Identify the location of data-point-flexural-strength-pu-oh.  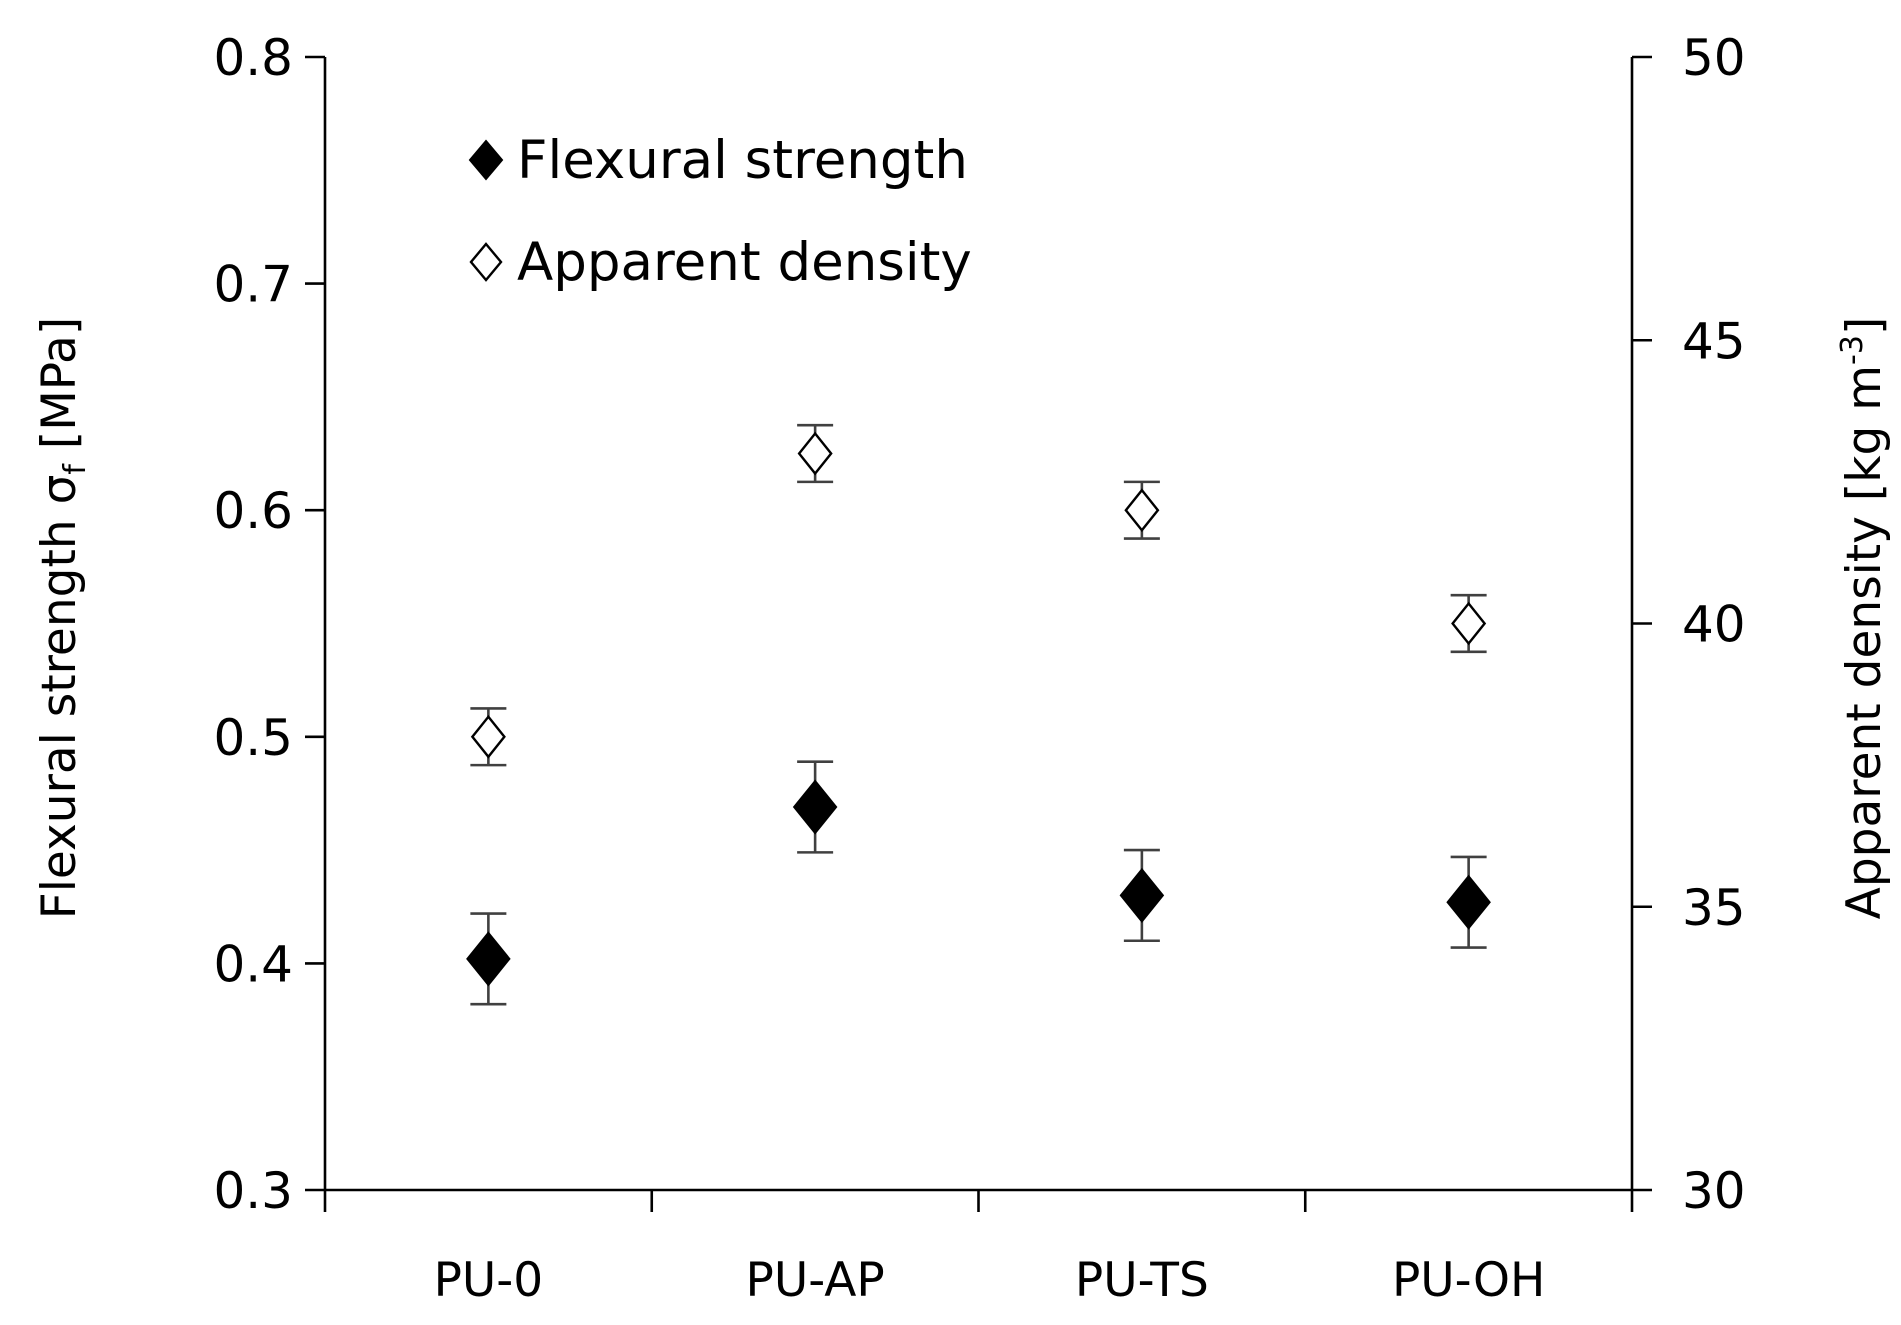
(1468, 902).